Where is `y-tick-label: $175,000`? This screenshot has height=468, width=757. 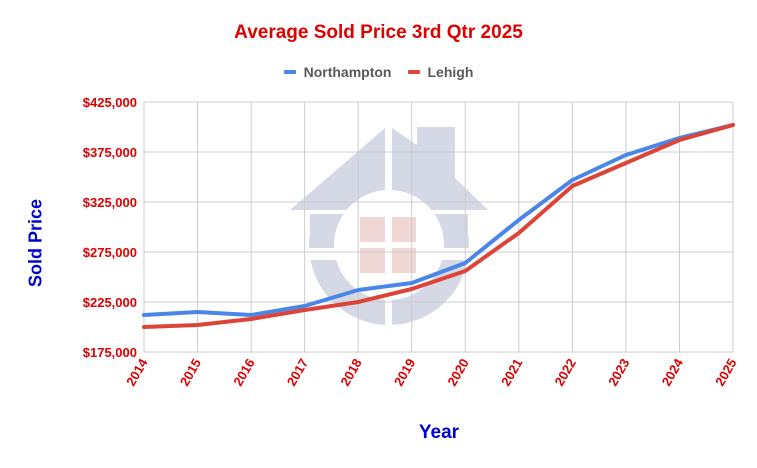
y-tick-label: $175,000 is located at coordinates (110, 352).